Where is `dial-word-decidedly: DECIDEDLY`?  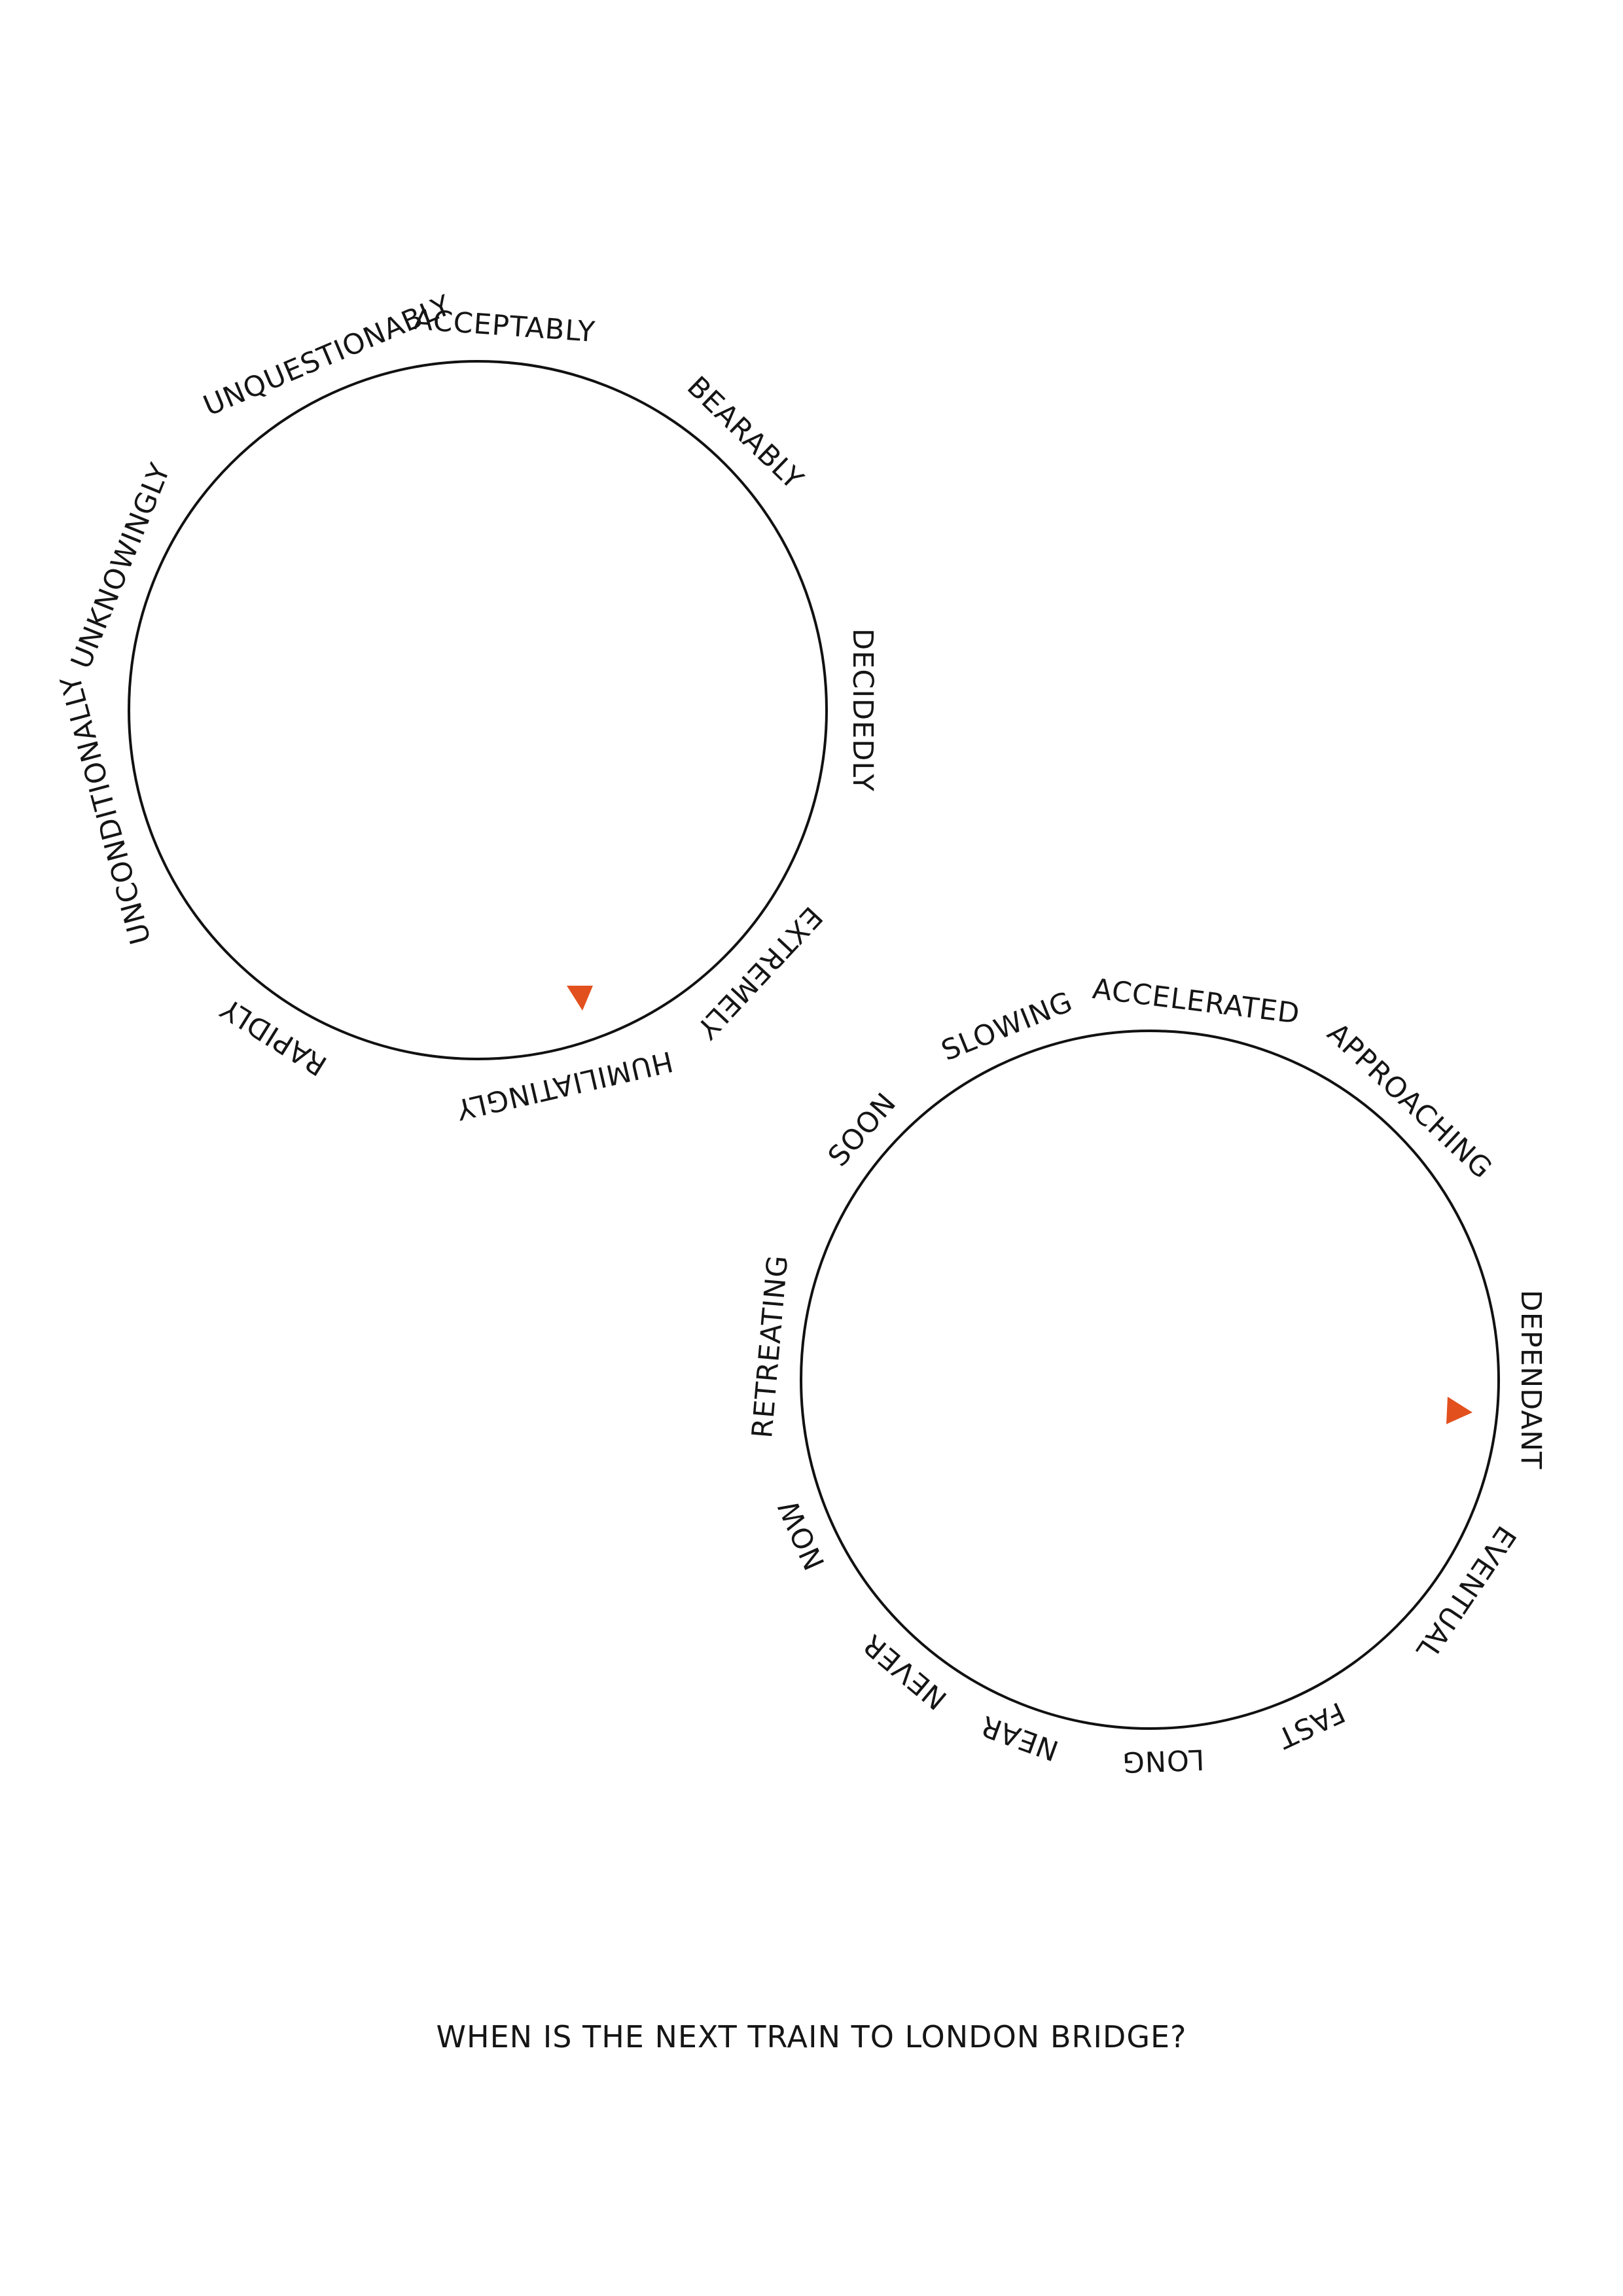
dial-word-decidedly: DECIDEDLY is located at coordinates (862, 710).